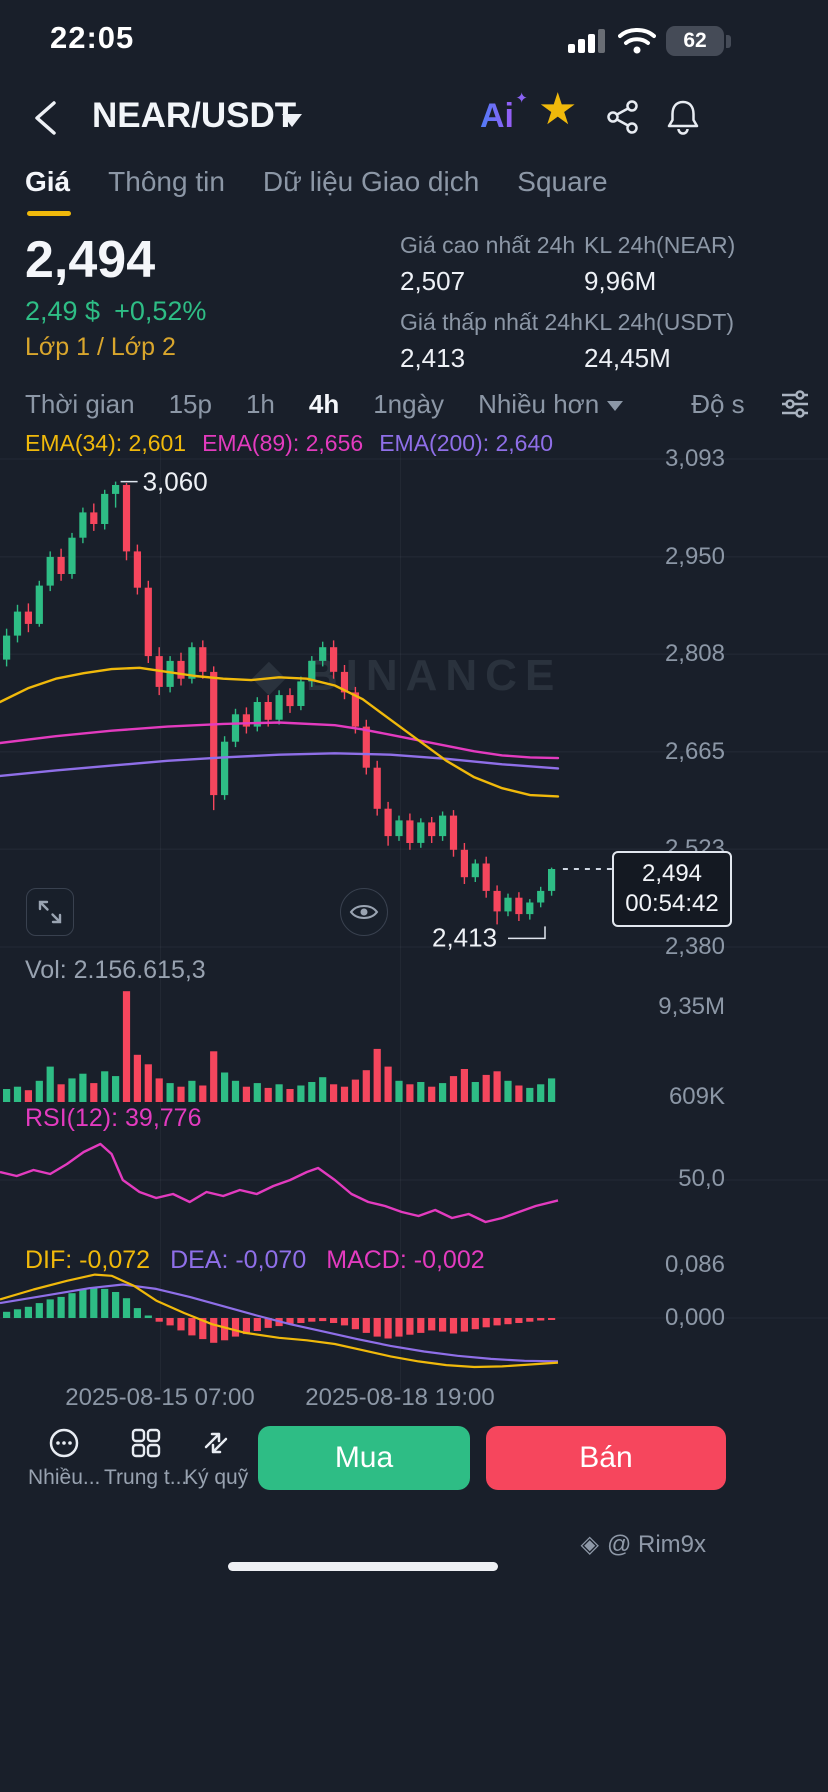 This screenshot has width=828, height=1792. I want to click on eye-icon, so click(364, 912).